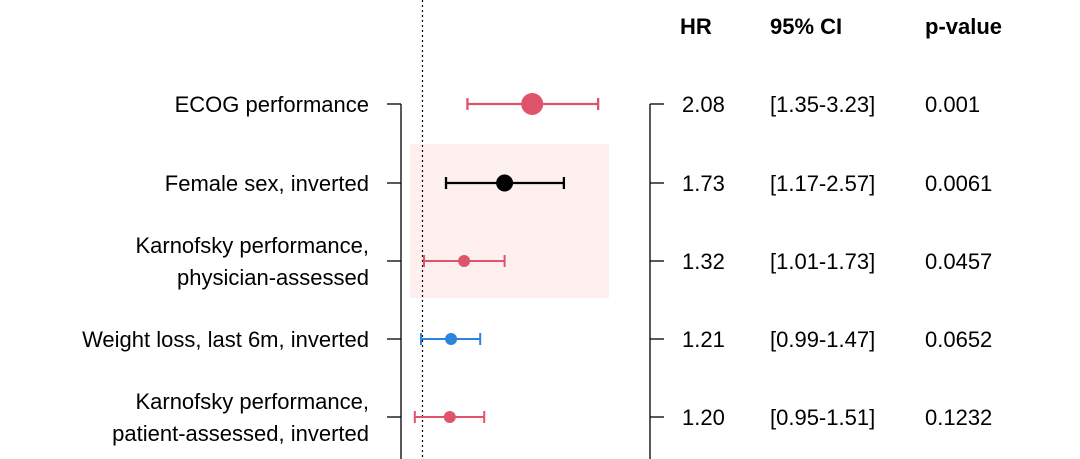 The width and height of the screenshot is (1080, 459). What do you see at coordinates (822, 104) in the screenshot?
I see `ci-value: [1.35-3.23]` at bounding box center [822, 104].